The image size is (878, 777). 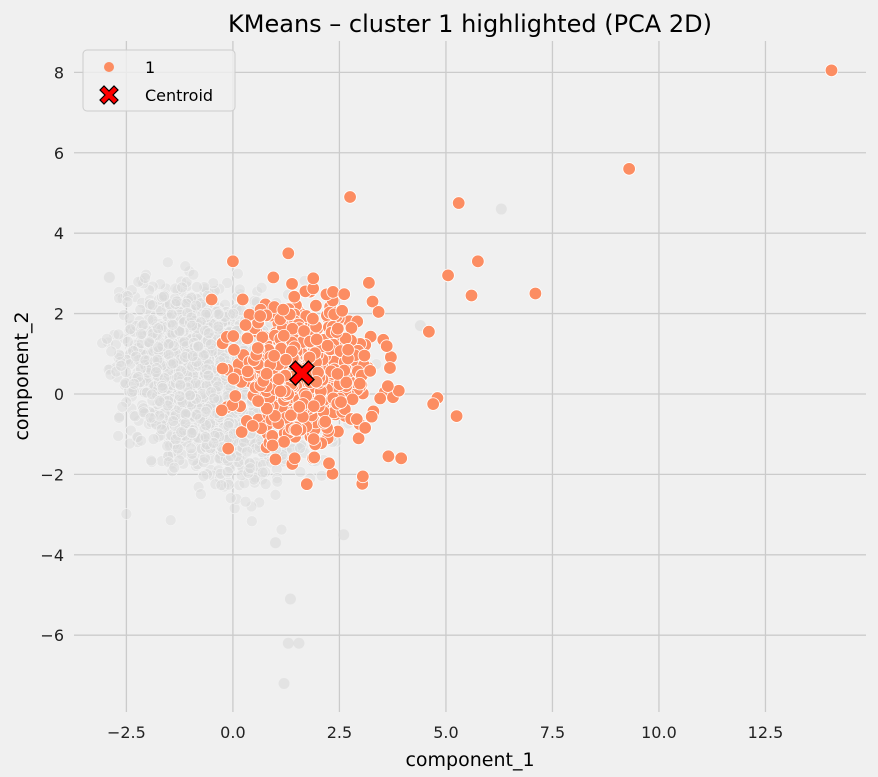 What do you see at coordinates (109, 67) in the screenshot?
I see `legend-circle-icon` at bounding box center [109, 67].